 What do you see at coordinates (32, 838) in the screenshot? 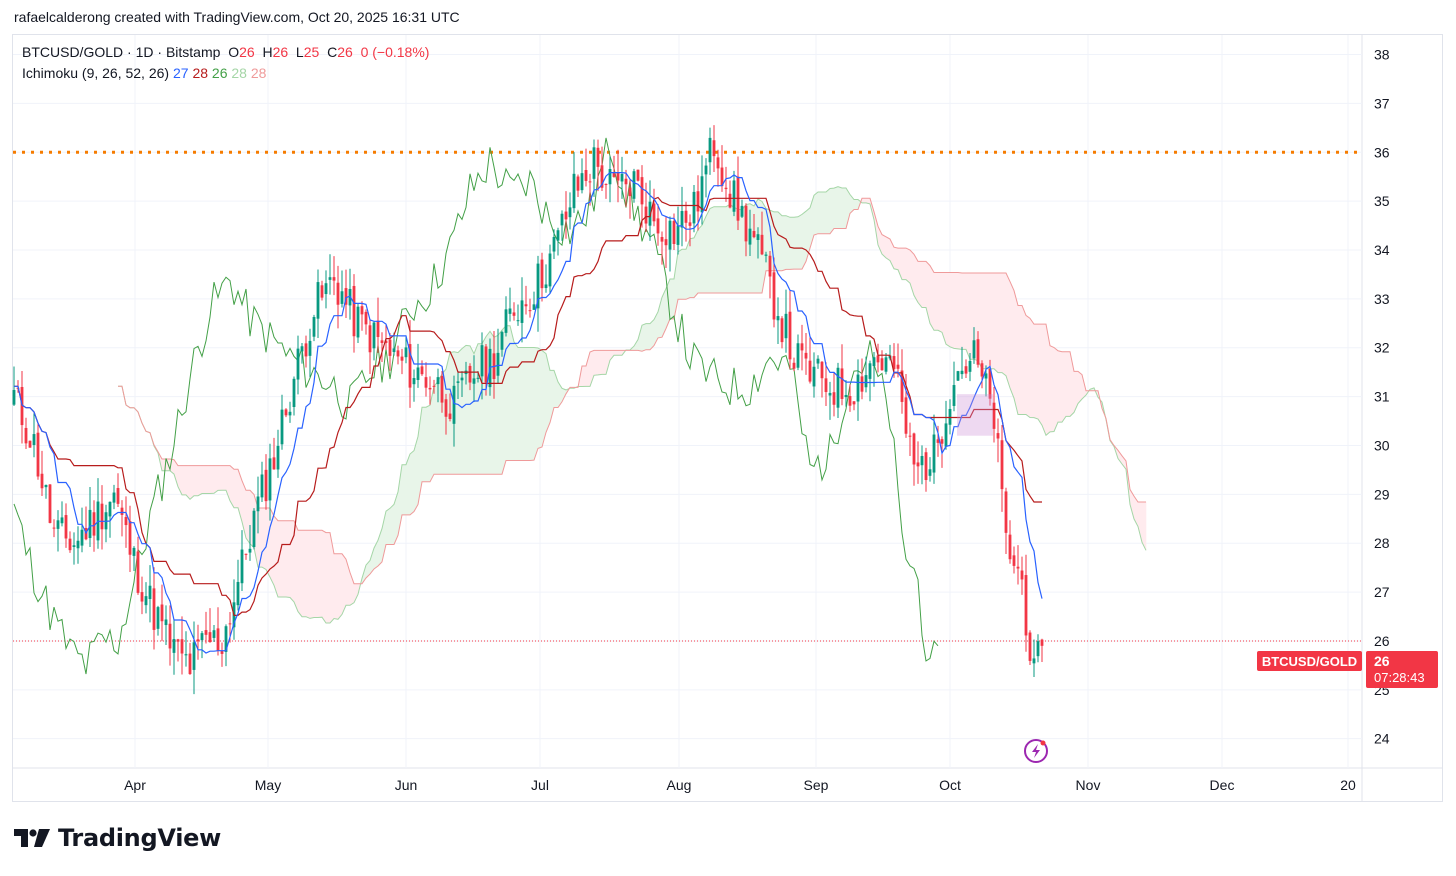
I see `tradingview-logo-icon` at bounding box center [32, 838].